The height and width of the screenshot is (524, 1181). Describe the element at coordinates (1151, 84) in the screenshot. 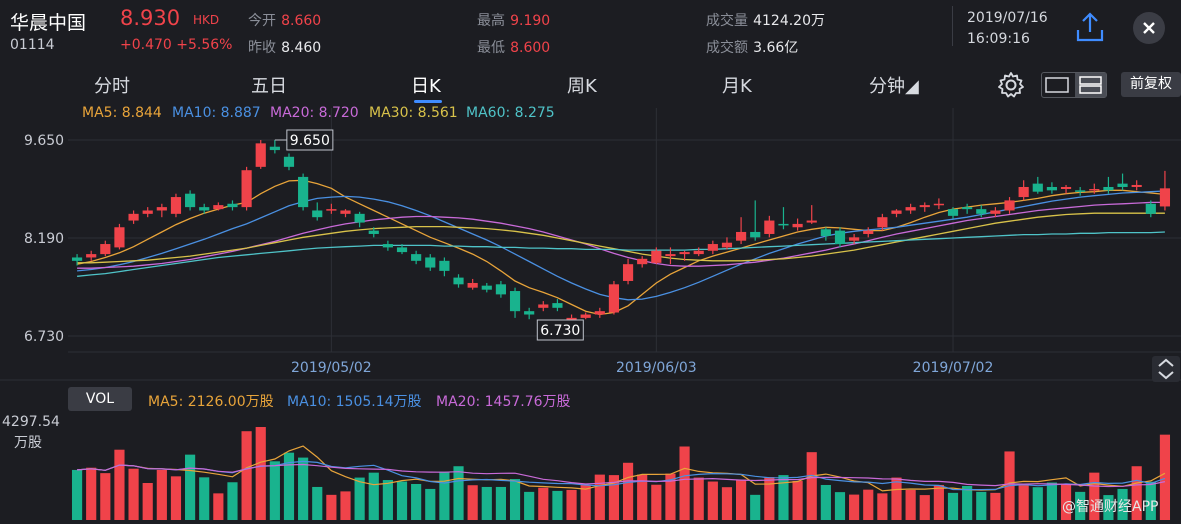

I see `adjust-button: 前复权` at that location.